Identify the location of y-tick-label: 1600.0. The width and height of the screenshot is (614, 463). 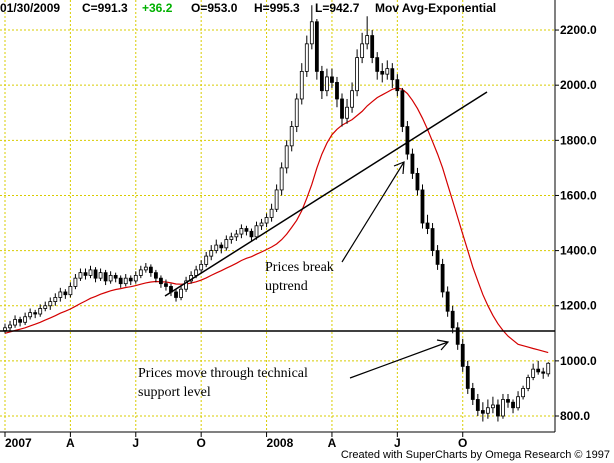
(578, 195).